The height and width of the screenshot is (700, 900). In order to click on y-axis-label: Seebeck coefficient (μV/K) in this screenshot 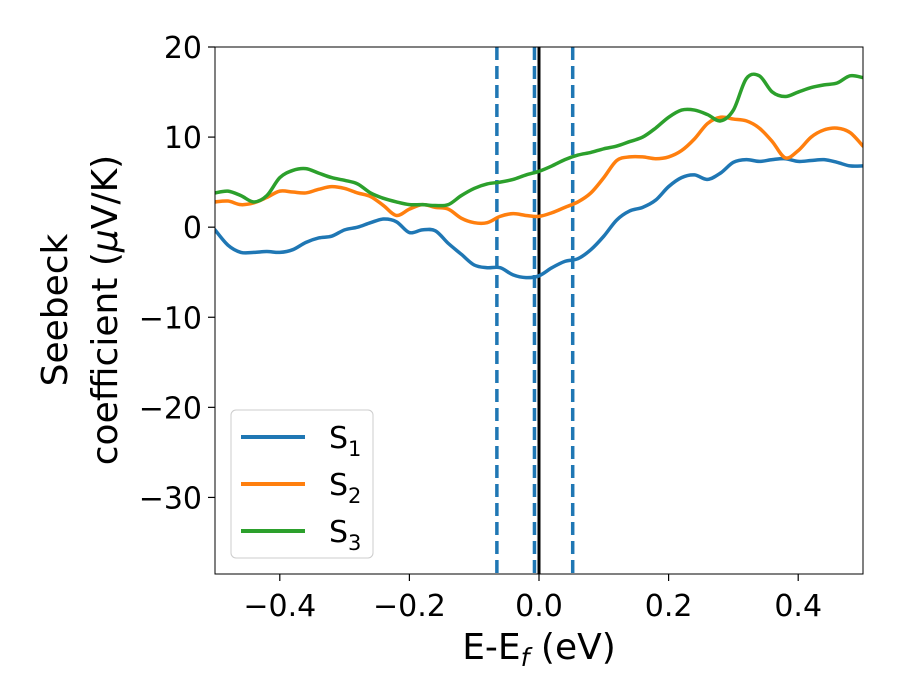, I will do `click(80, 310)`.